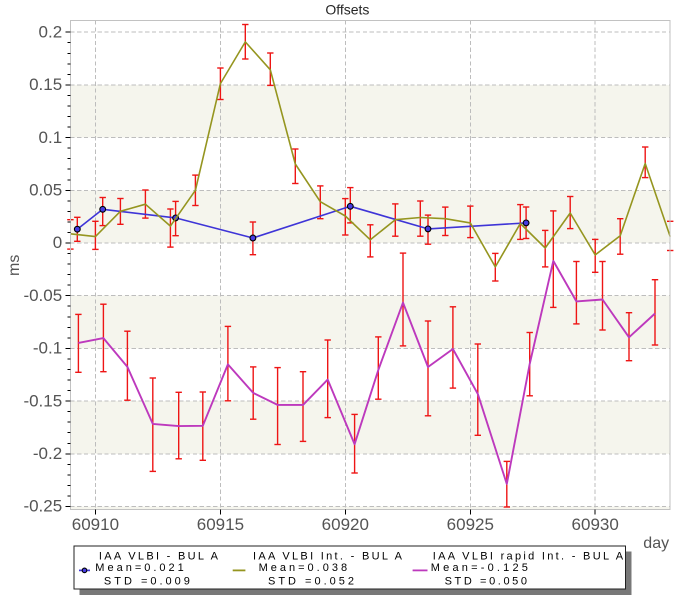 The image size is (700, 600). I want to click on svg-text: 60925, so click(470, 524).